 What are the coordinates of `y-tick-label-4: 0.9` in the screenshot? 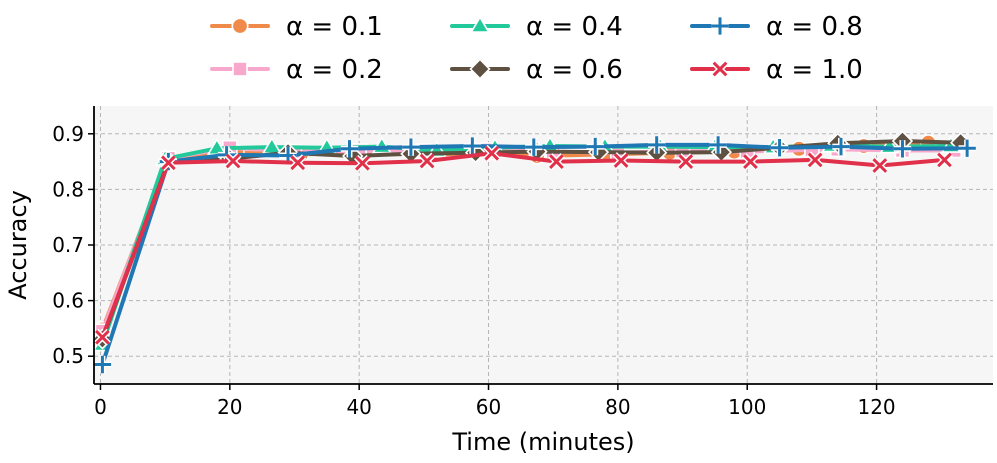 It's located at (68, 134).